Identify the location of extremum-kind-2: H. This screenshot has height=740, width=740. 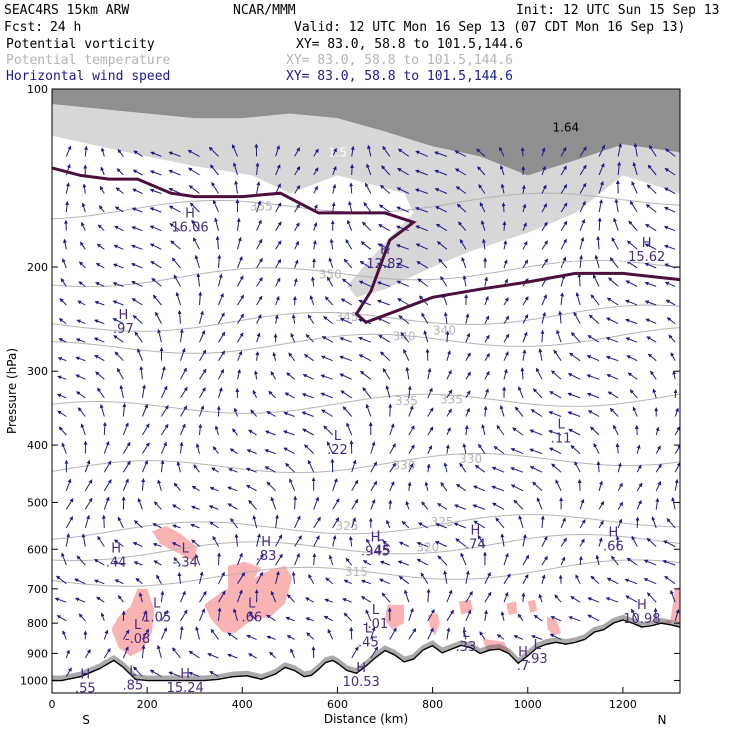
(647, 243).